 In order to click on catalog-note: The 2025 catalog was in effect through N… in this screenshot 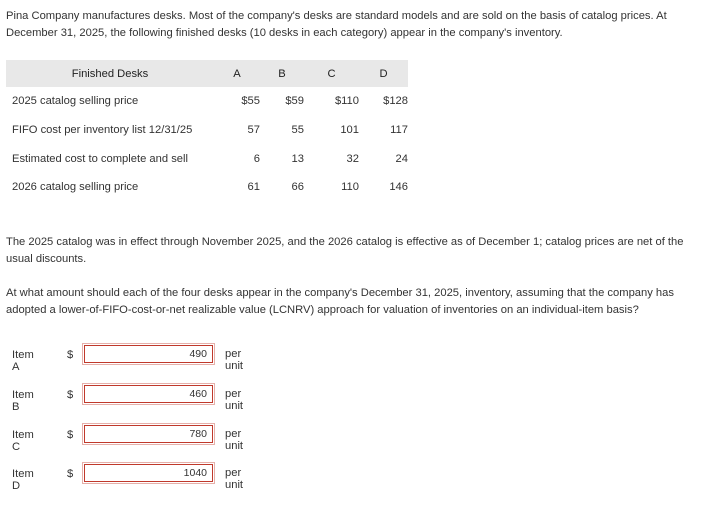, I will do `click(345, 250)`.